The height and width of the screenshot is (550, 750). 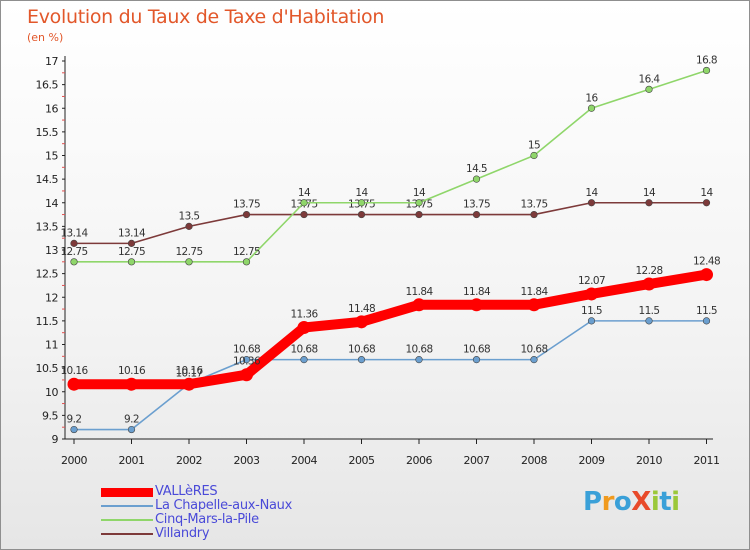 I want to click on x-tick-label: 2002, so click(x=189, y=460).